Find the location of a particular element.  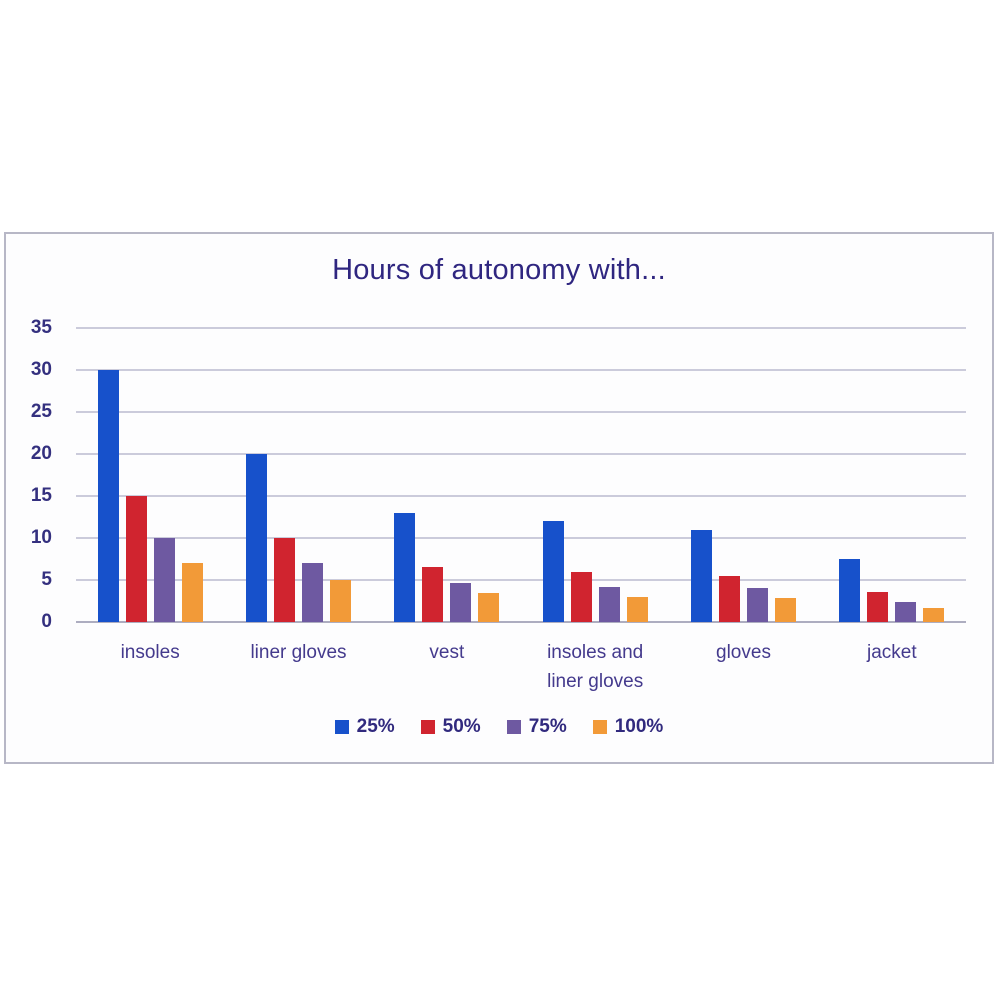

legend: 25% 50% 75% 100% is located at coordinates (499, 727).